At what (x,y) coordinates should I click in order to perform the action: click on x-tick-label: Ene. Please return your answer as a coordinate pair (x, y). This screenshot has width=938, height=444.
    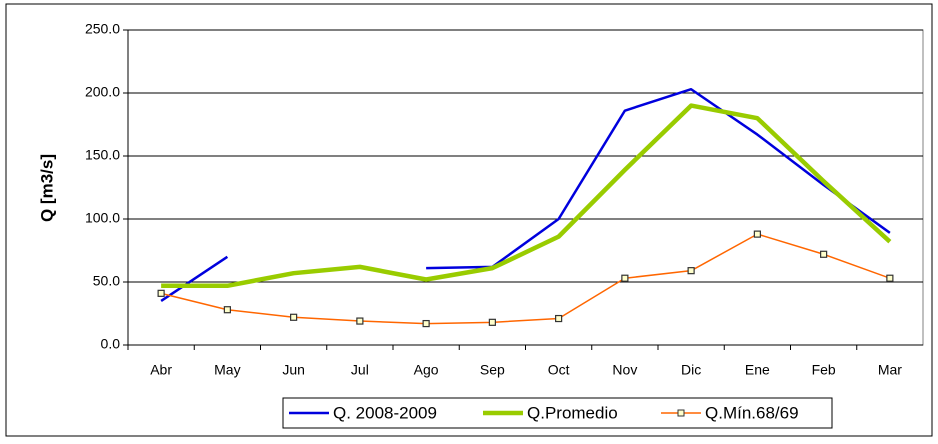
    Looking at the image, I should click on (757, 370).